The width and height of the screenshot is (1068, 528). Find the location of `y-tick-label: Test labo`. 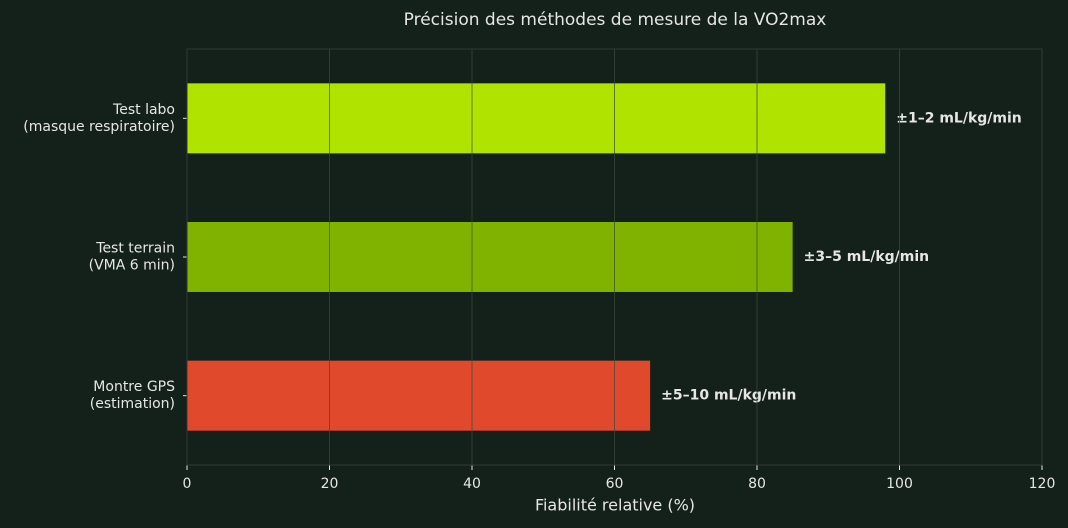

y-tick-label: Test labo is located at coordinates (143, 110).